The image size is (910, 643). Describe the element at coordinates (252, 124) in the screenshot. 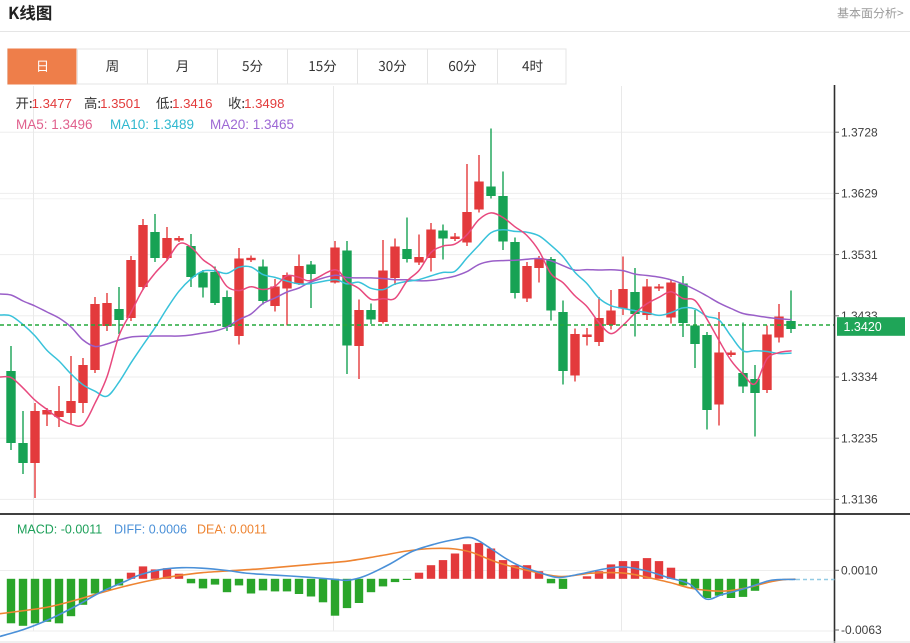

I see `svg-text: MA20: 1.3465` at that location.